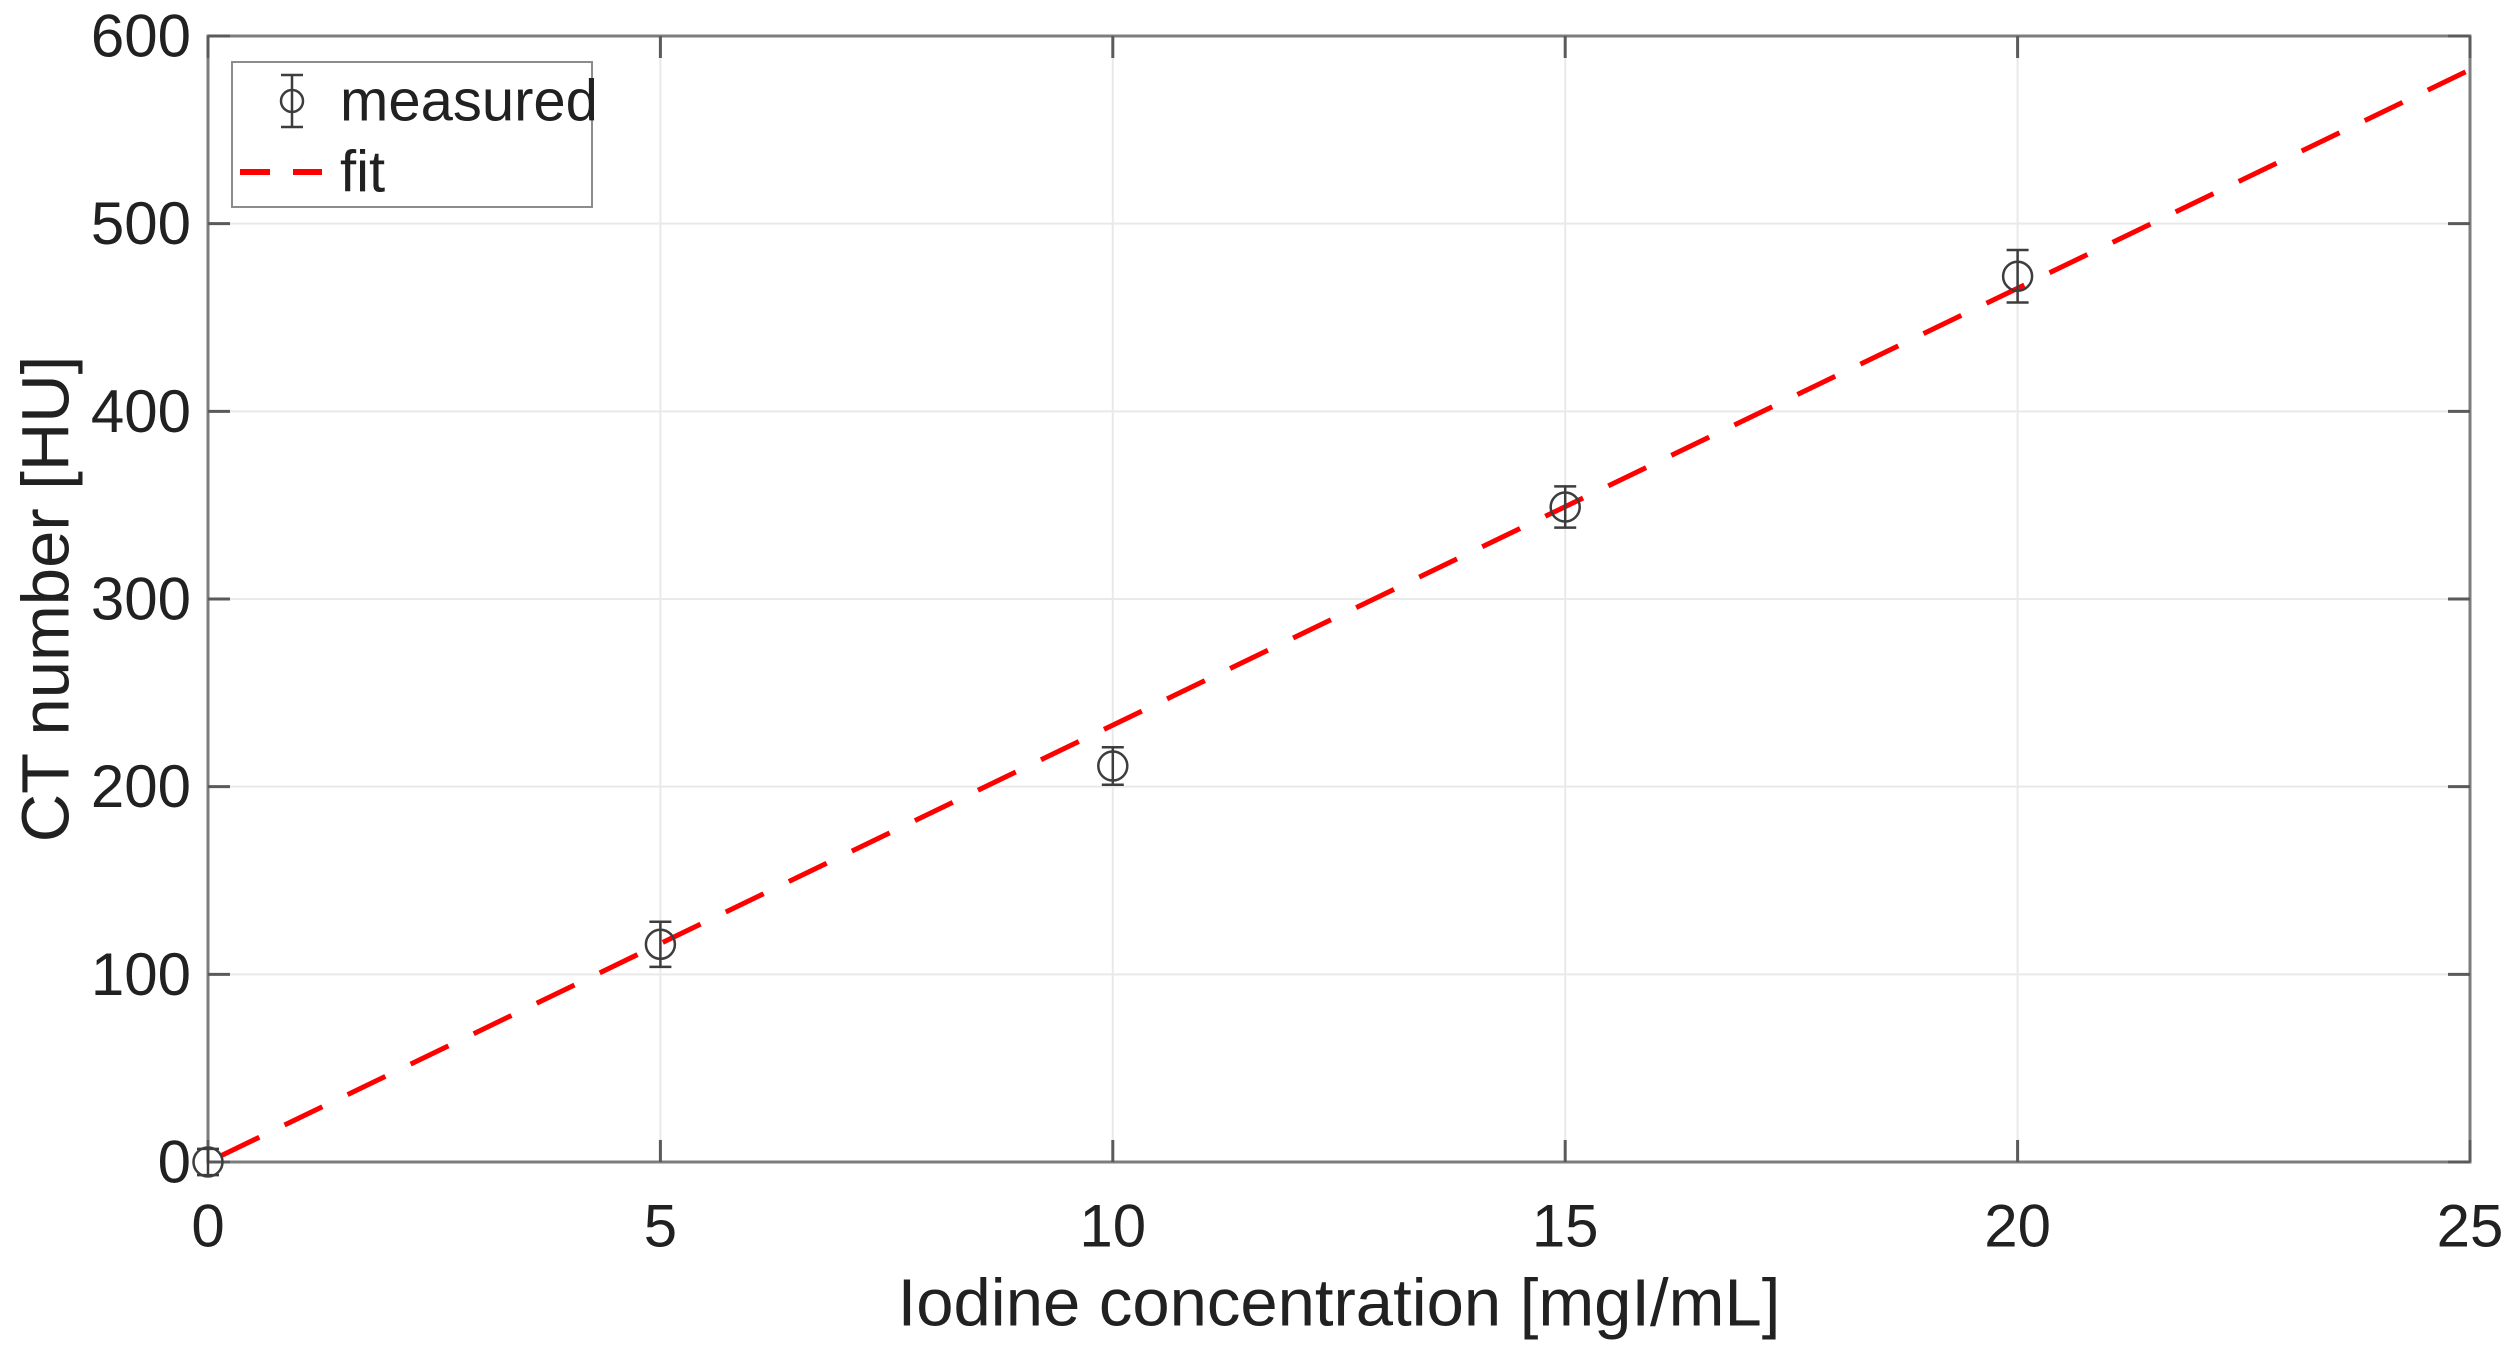 The image size is (2513, 1360). Describe the element at coordinates (141, 974) in the screenshot. I see `y-tick-label: 100` at that location.